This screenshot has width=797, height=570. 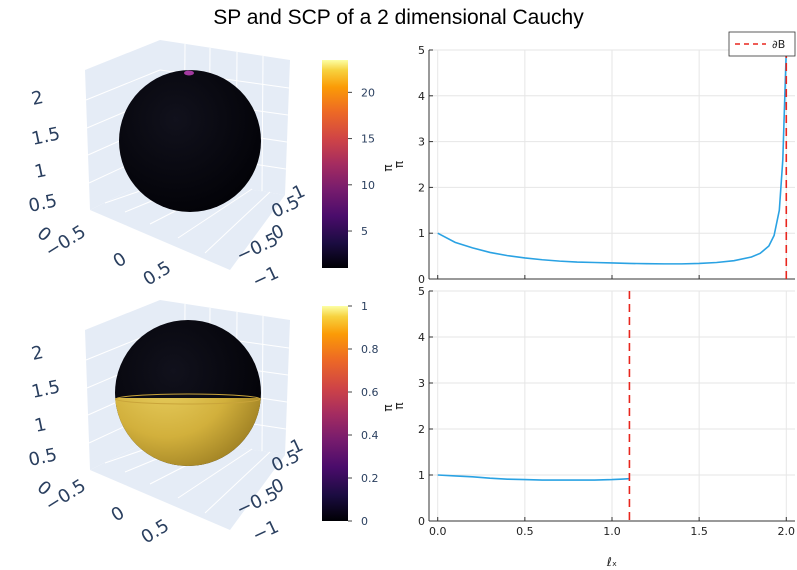 What do you see at coordinates (533, 477) in the screenshot?
I see `series-line` at bounding box center [533, 477].